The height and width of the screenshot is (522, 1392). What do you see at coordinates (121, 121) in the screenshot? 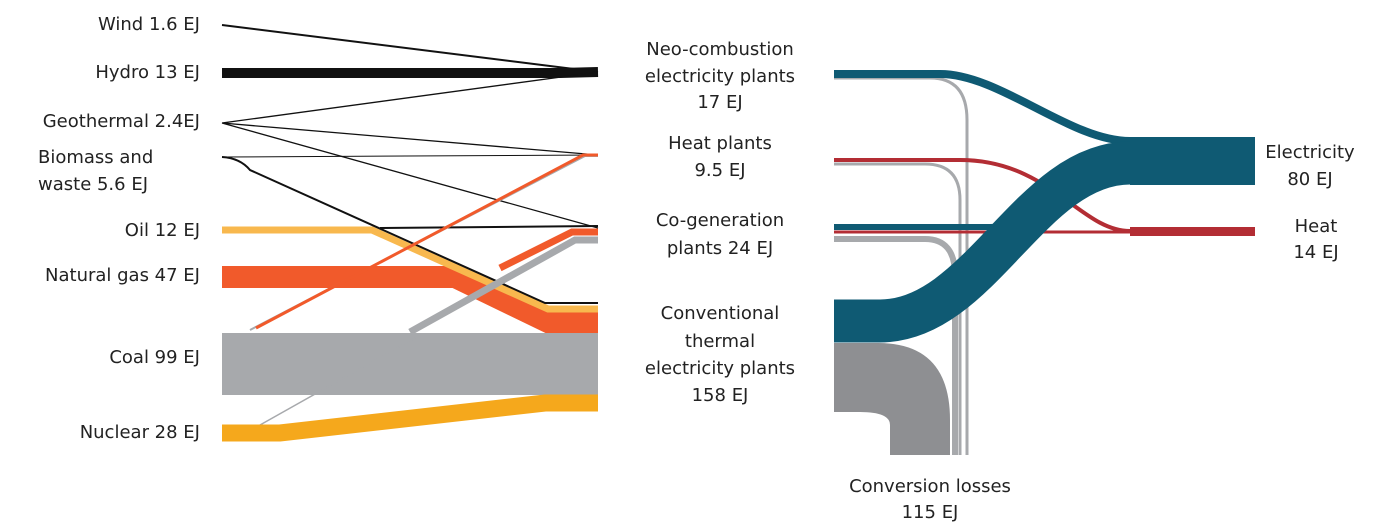
I see `source-label: Geothermal 2.4EJ` at bounding box center [121, 121].